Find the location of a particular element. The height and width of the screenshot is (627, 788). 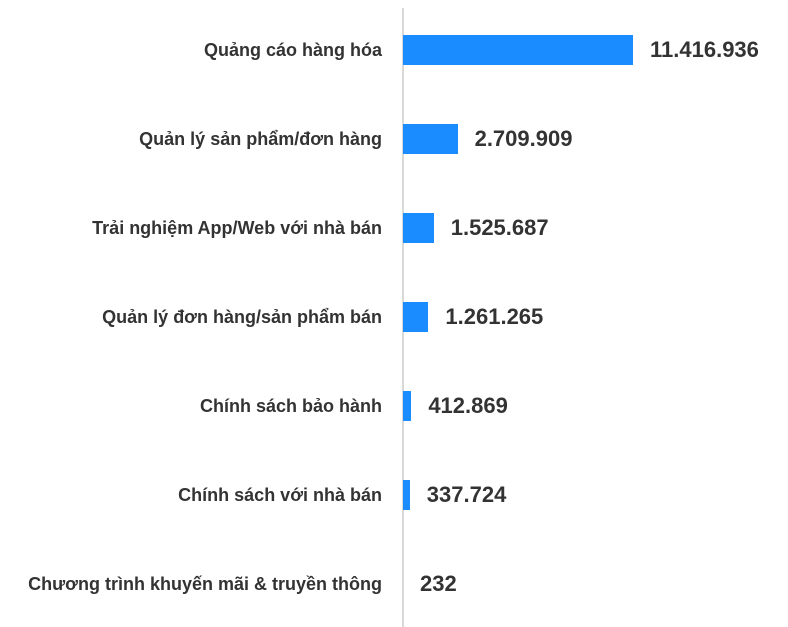

category-label: Chương trình khuyến mãi & truyền thông is located at coordinates (195, 584).